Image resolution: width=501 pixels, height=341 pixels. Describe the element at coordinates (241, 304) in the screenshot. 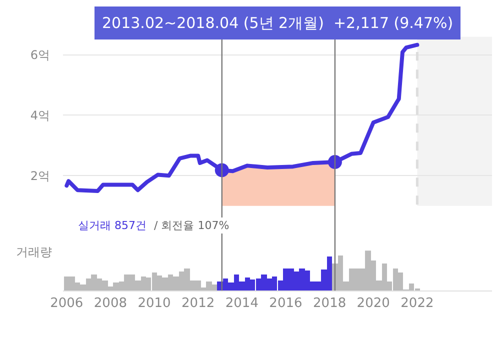

I see `x-tick-label: 2014` at that location.